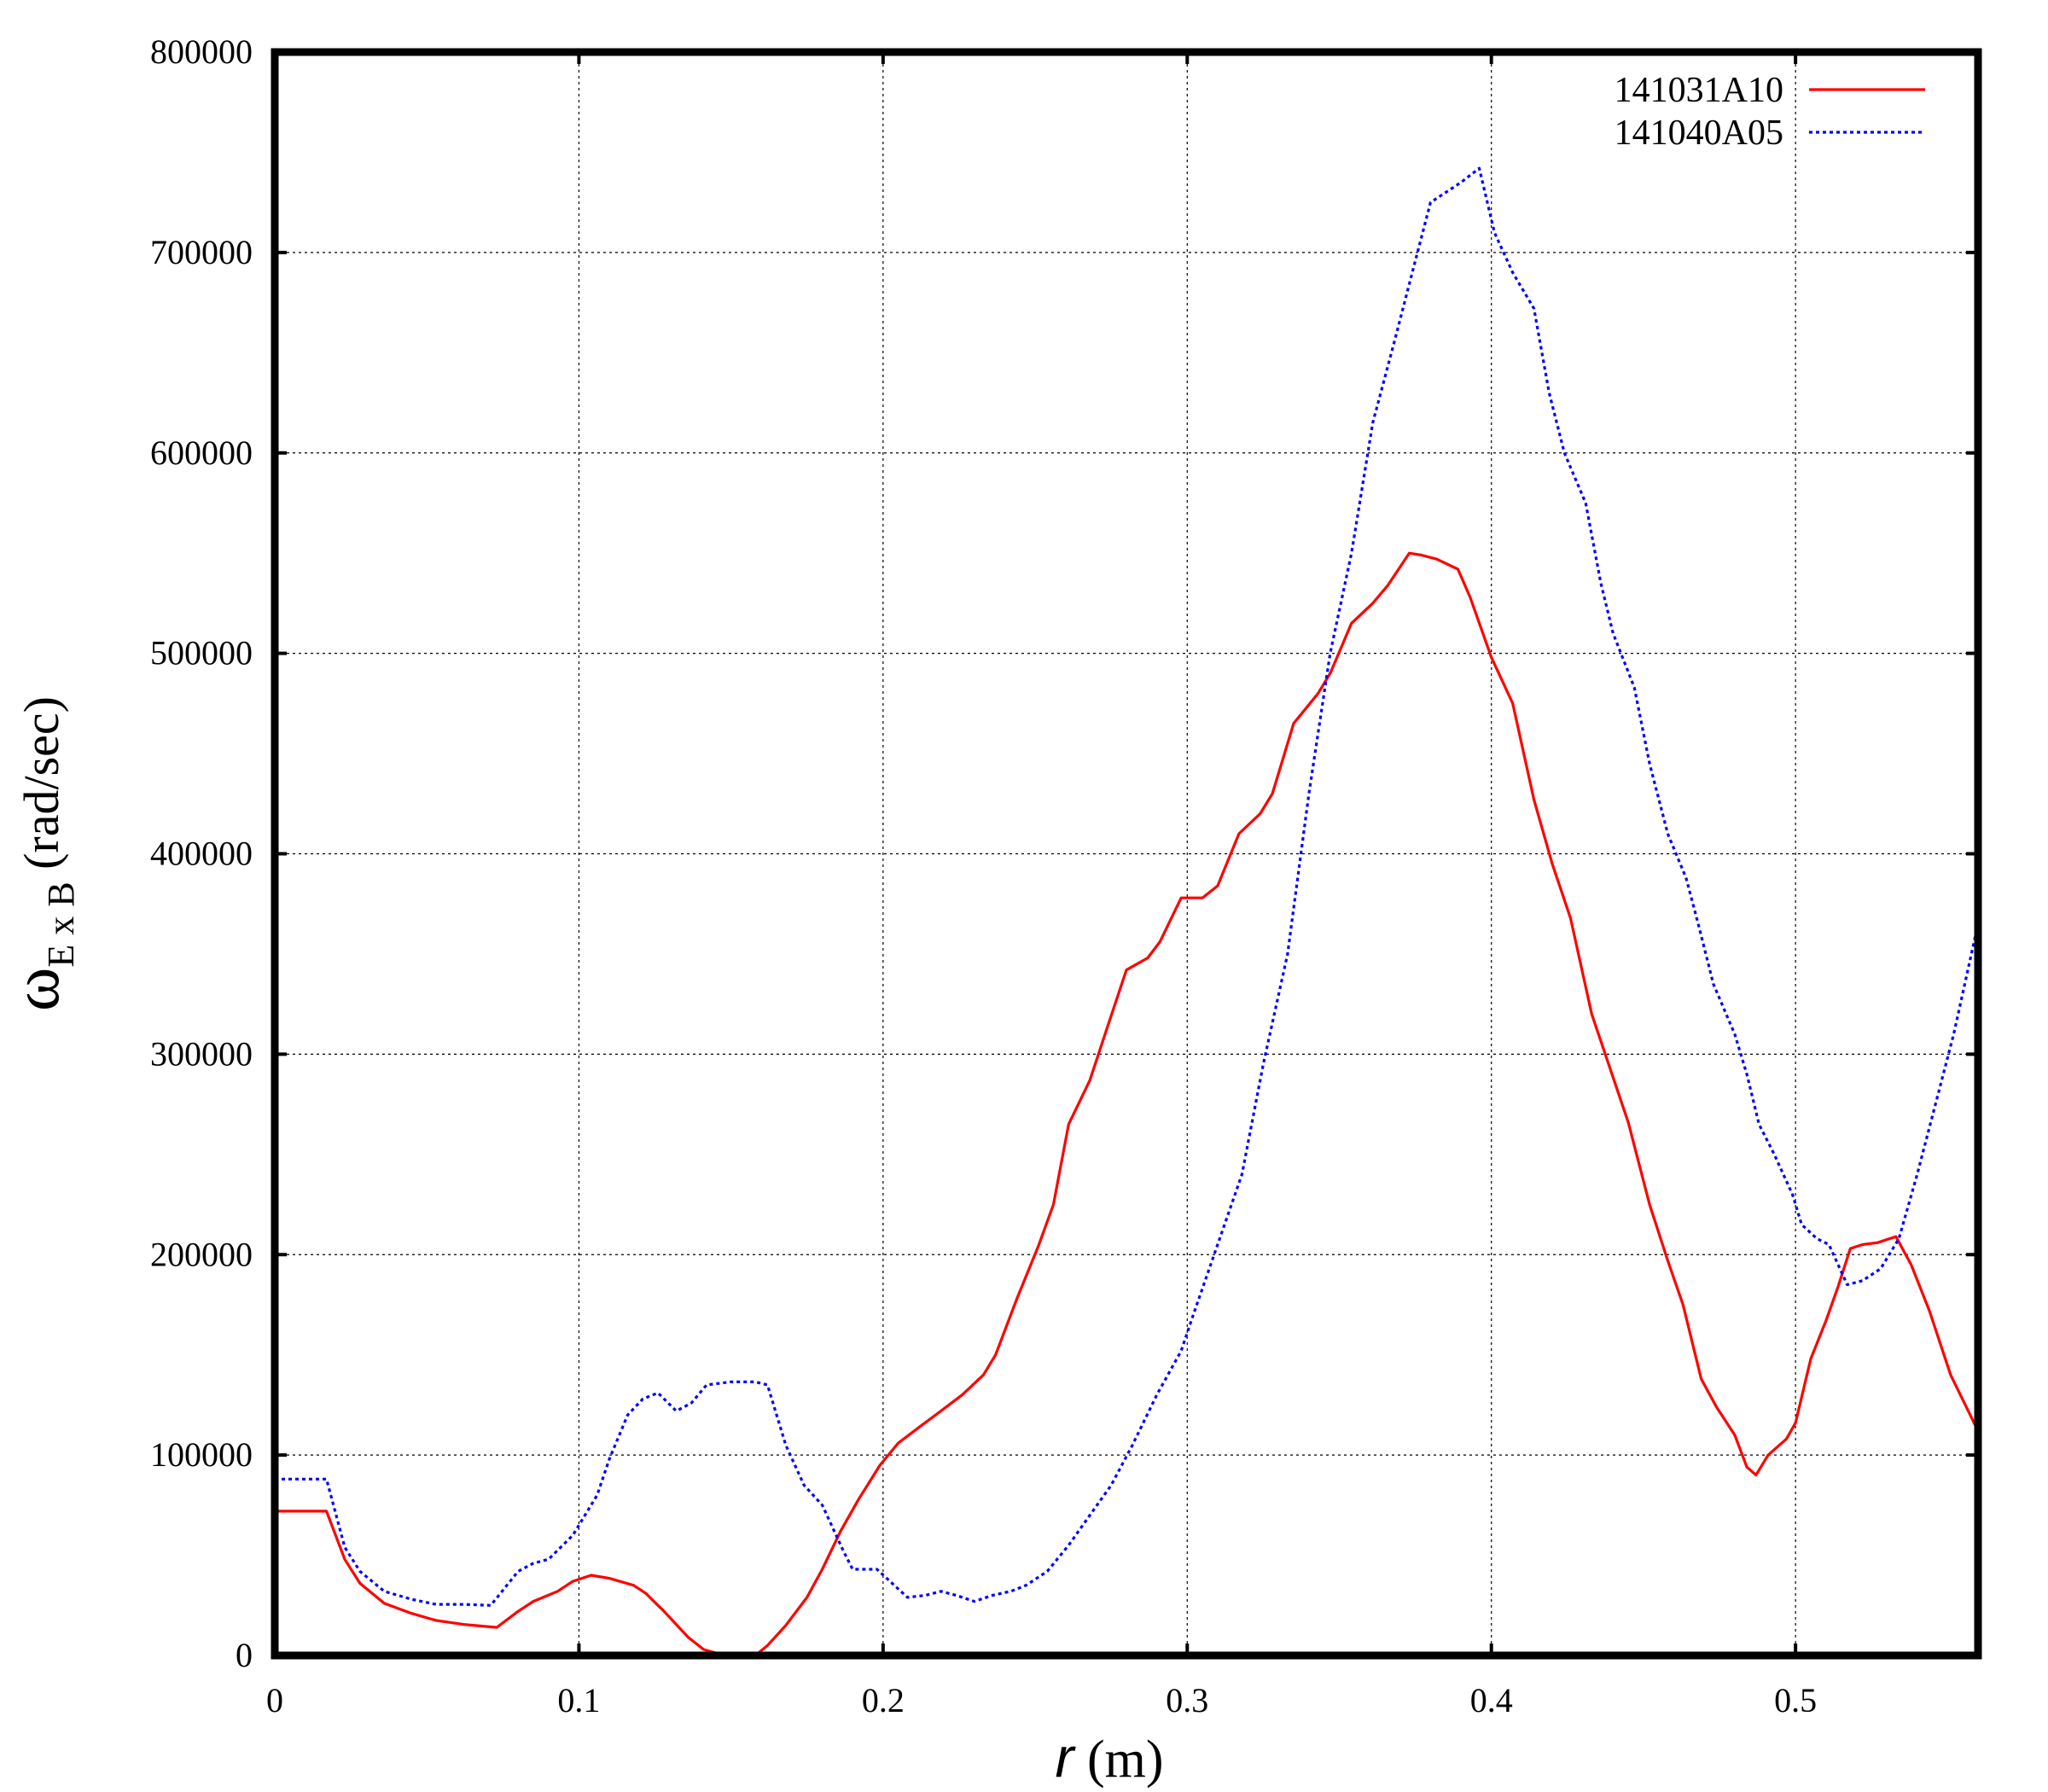  I want to click on legend-label: 141031A10, so click(1699, 90).